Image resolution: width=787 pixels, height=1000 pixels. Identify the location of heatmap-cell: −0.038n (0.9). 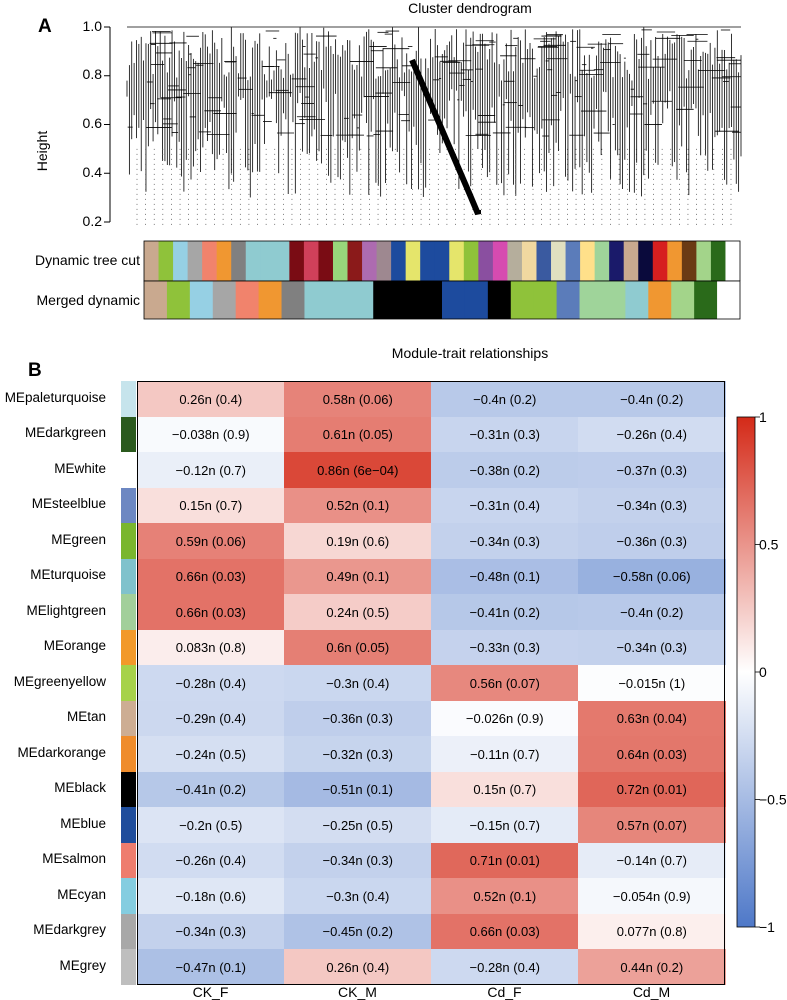
(211, 434).